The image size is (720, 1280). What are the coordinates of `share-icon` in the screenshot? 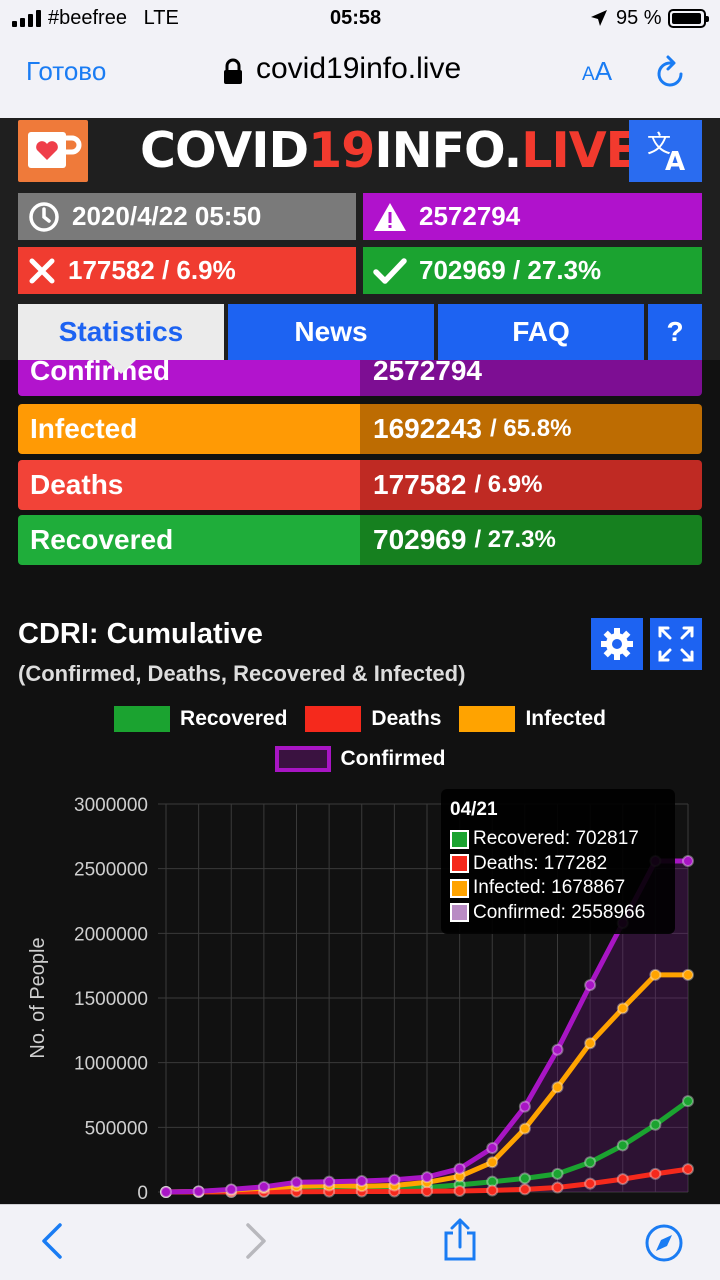 It's located at (460, 1242).